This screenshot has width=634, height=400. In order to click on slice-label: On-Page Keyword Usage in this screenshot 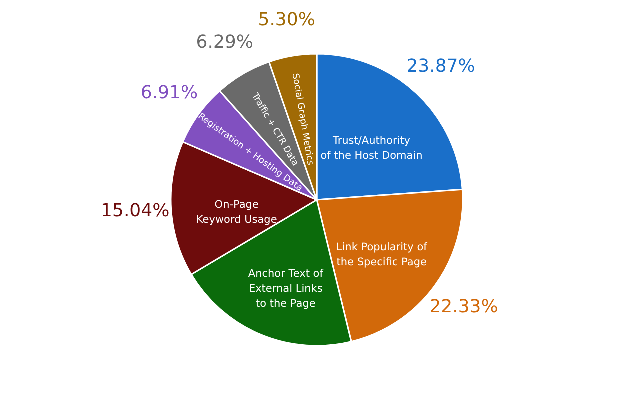, I will do `click(237, 212)`.